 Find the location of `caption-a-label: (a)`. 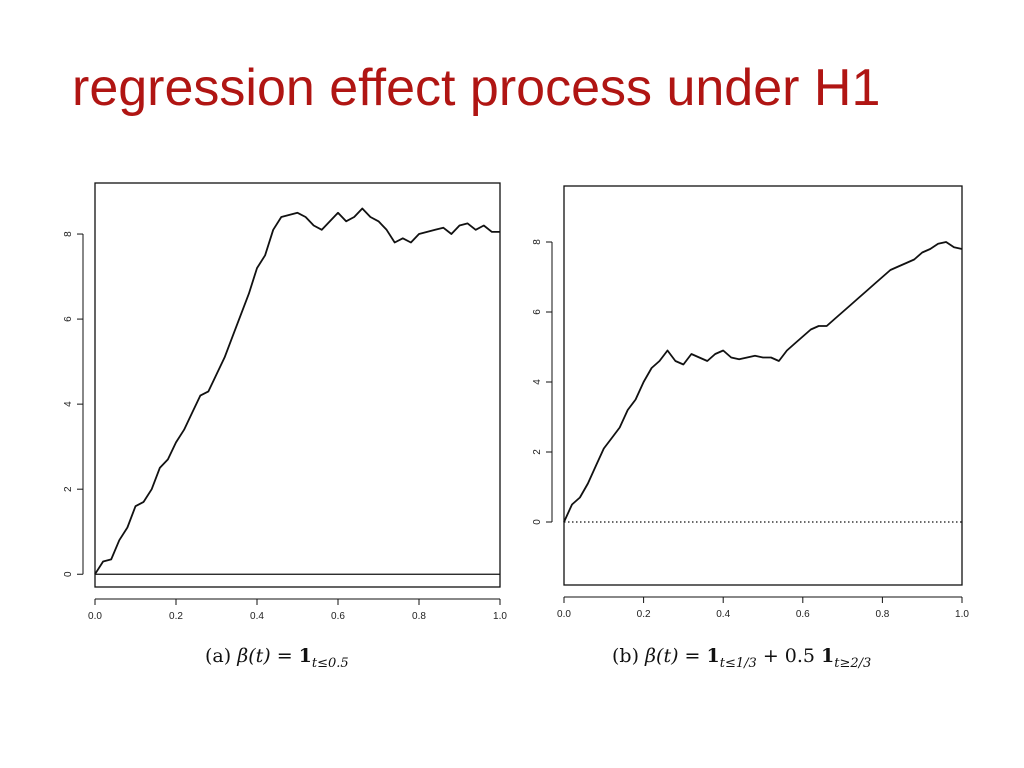

caption-a-label: (a) is located at coordinates (218, 656).